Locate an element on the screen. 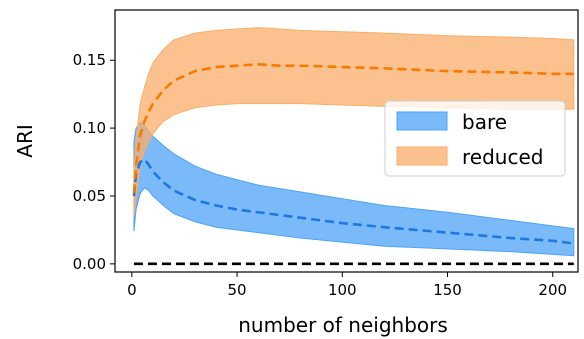 This screenshot has height=339, width=584. x-tick-label: 100 is located at coordinates (342, 290).